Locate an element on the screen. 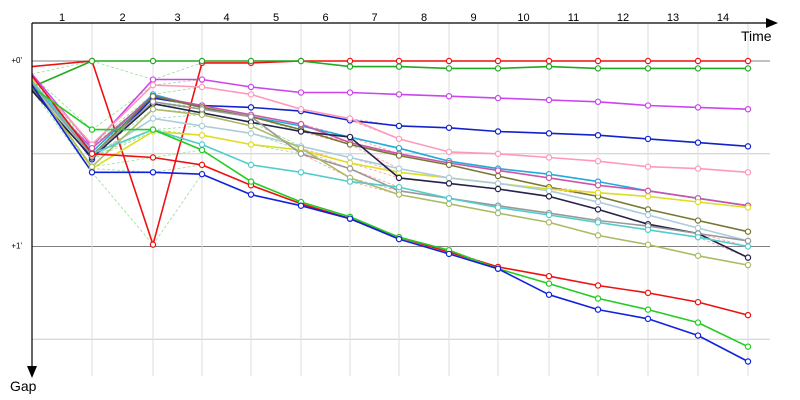 The width and height of the screenshot is (800, 400). lap-label: 11 is located at coordinates (573, 18).